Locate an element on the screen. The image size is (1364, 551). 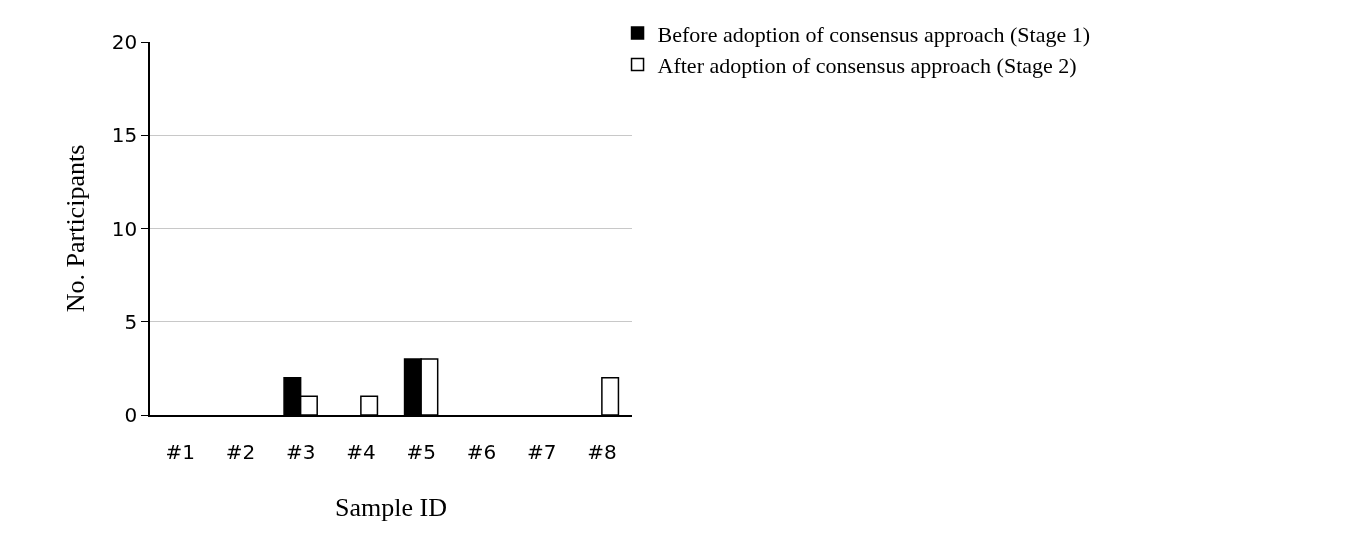
x-tick-label: #6 is located at coordinates (481, 451).